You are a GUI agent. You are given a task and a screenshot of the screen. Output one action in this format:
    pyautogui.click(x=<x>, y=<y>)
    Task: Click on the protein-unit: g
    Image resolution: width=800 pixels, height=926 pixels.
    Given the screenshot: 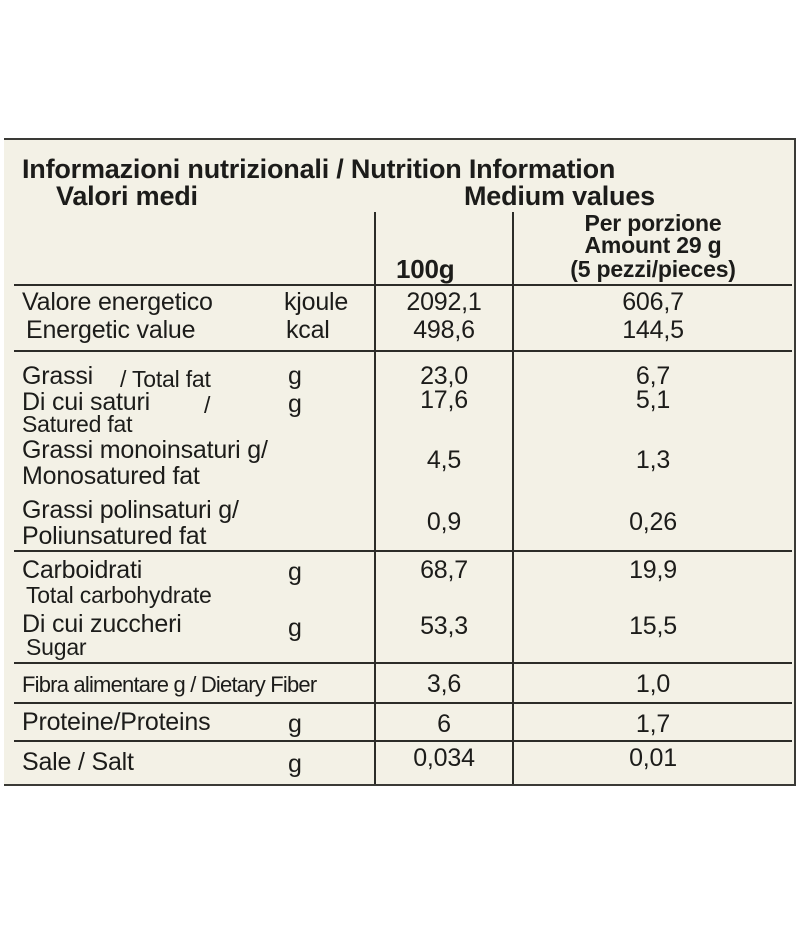 What is the action you would take?
    pyautogui.click(x=295, y=724)
    